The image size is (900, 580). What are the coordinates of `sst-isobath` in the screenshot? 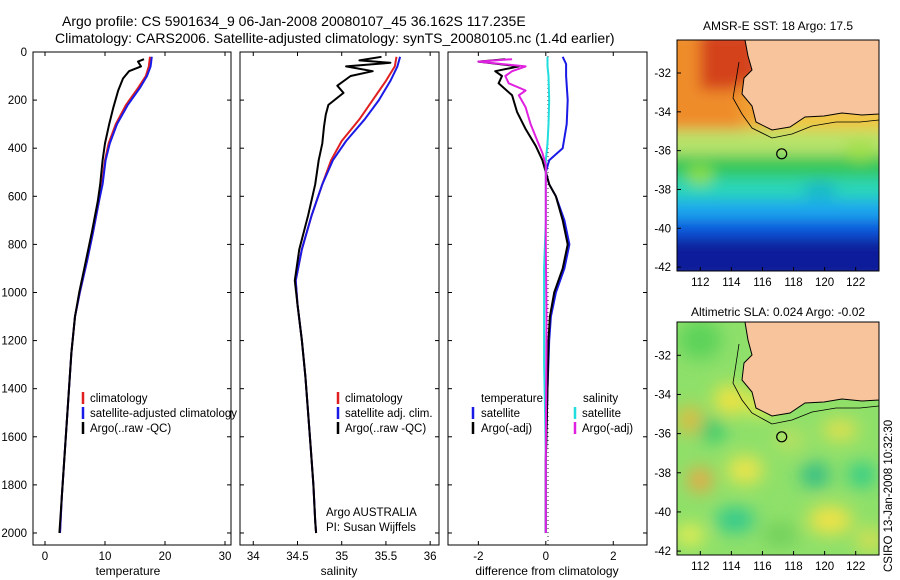 It's located at (805, 100).